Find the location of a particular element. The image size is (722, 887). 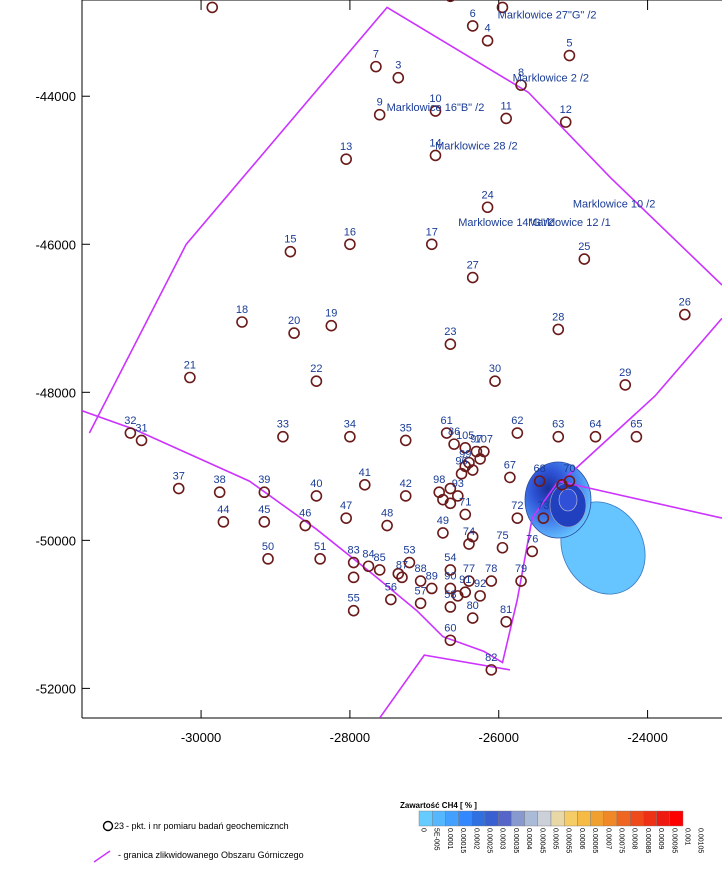

point-number-label: 50 is located at coordinates (268, 547).